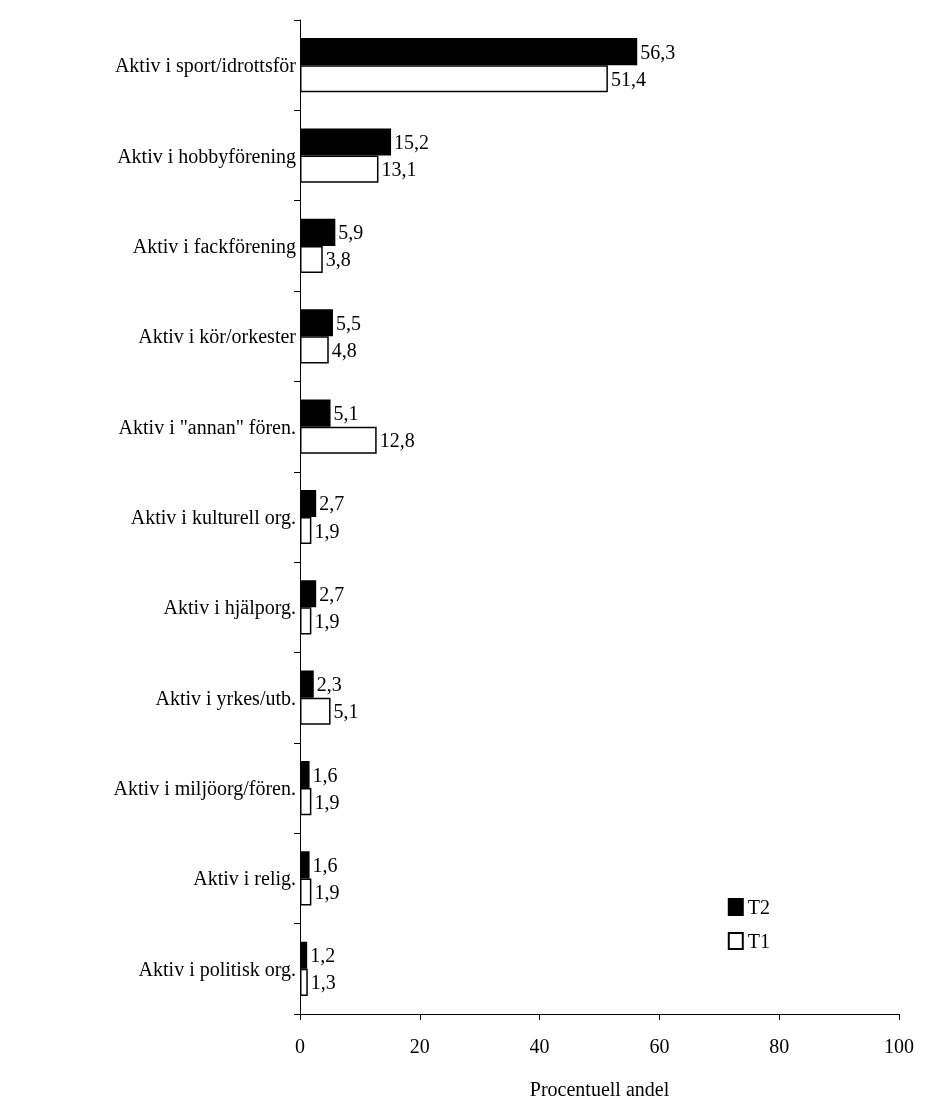  I want to click on data-label: 3,8, so click(338, 259).